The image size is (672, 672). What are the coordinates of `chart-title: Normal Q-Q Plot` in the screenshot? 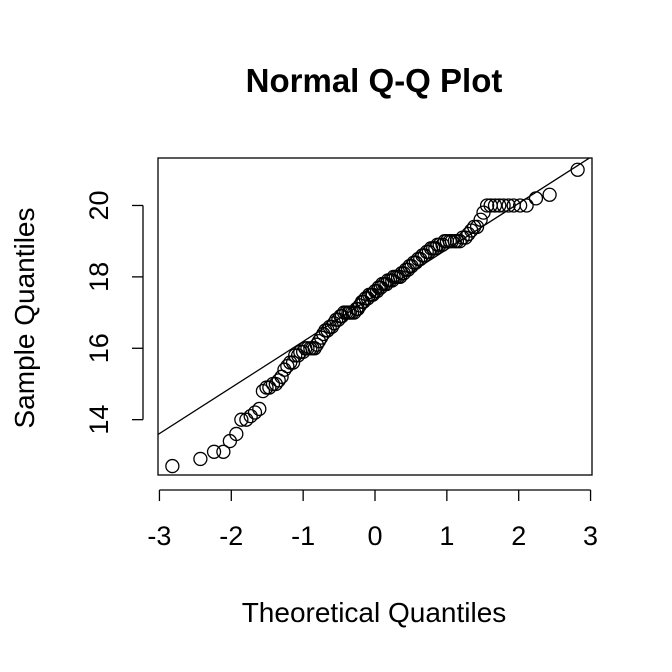 It's located at (374, 80).